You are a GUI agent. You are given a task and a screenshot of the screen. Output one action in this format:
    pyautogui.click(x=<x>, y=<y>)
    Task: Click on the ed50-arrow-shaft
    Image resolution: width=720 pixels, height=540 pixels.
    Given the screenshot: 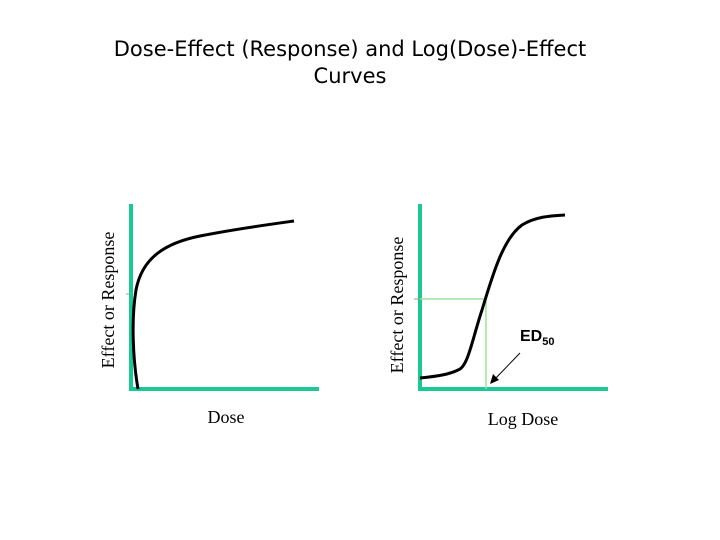 What is the action you would take?
    pyautogui.click(x=507, y=366)
    